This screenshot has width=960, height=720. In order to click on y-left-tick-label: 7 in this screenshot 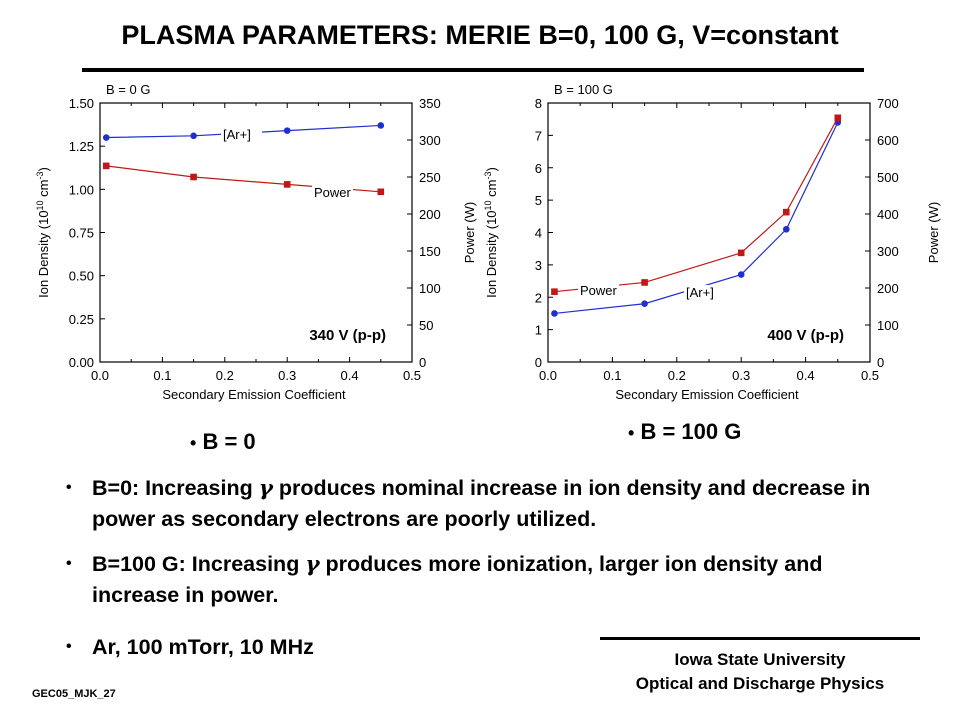, I will do `click(538, 135)`.